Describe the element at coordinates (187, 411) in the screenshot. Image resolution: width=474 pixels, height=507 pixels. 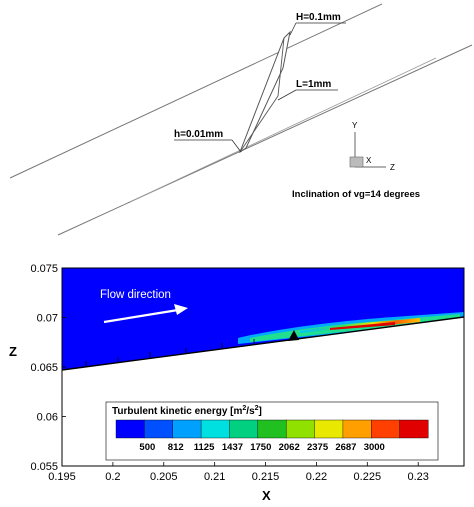
I see `legend-title: Turbulent kinetic energy [m2/s2]` at that location.